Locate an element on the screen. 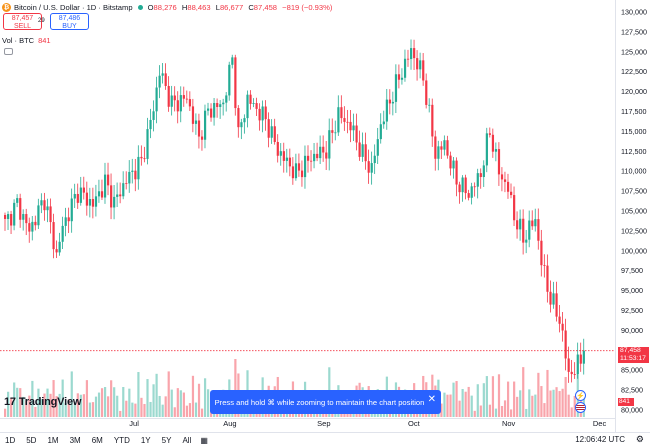 This screenshot has width=650, height=447. utc-clock: 12:06:42 UTC is located at coordinates (600, 439).